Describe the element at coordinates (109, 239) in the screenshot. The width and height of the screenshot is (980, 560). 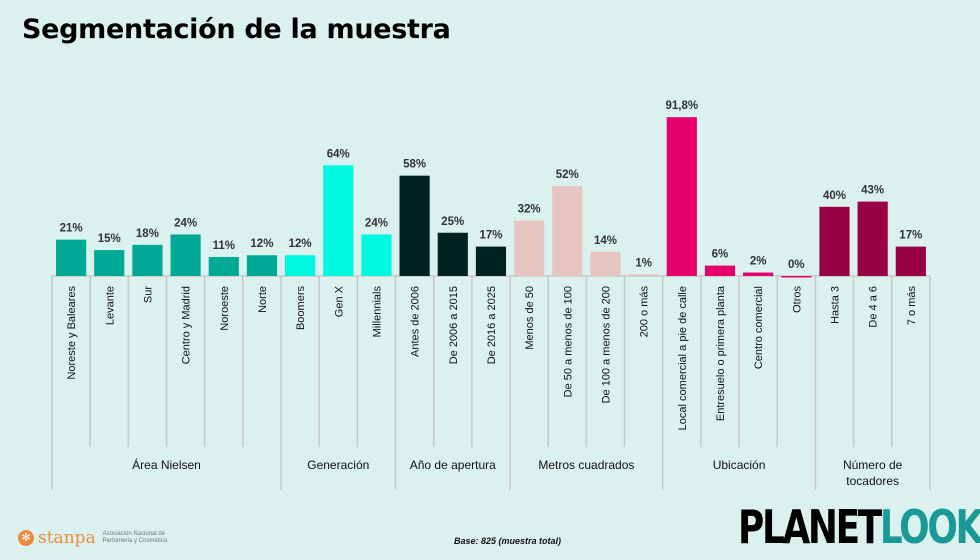
I see `data-label: 15%` at that location.